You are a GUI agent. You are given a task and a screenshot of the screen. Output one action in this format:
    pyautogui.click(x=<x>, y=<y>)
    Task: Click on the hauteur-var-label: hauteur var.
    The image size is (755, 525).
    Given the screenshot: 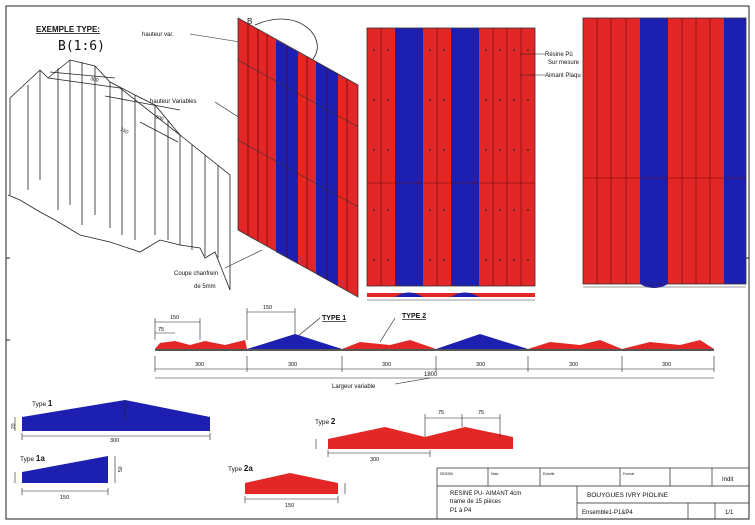 What is the action you would take?
    pyautogui.click(x=158, y=35)
    